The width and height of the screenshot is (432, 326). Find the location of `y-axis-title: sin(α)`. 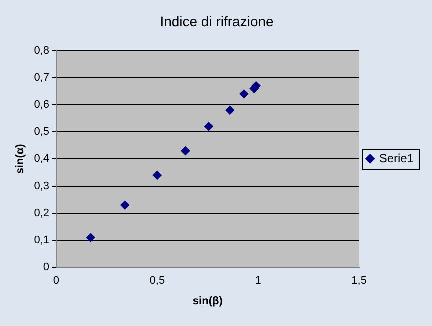

y-axis-title: sin(α) is located at coordinates (20, 159).